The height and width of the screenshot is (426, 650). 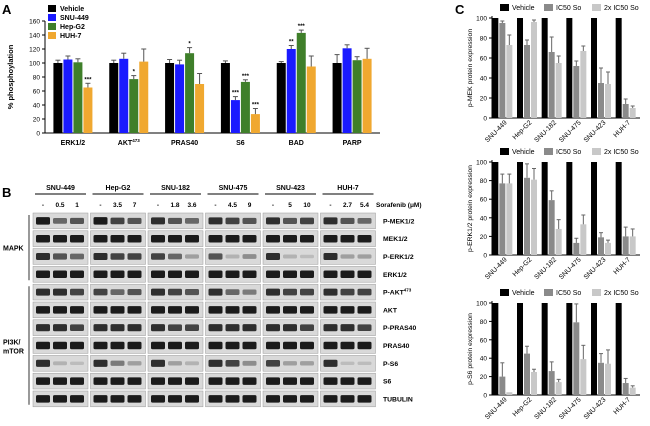 What do you see at coordinates (233, 188) in the screenshot?
I see `cell-line-label: SNU-475` at bounding box center [233, 188].